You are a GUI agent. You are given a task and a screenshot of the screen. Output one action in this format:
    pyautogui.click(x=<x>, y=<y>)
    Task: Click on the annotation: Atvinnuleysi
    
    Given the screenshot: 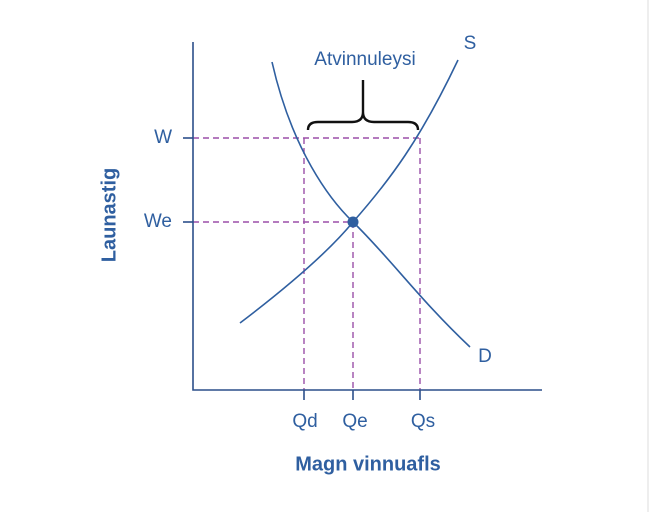 What is the action you would take?
    pyautogui.click(x=364, y=59)
    